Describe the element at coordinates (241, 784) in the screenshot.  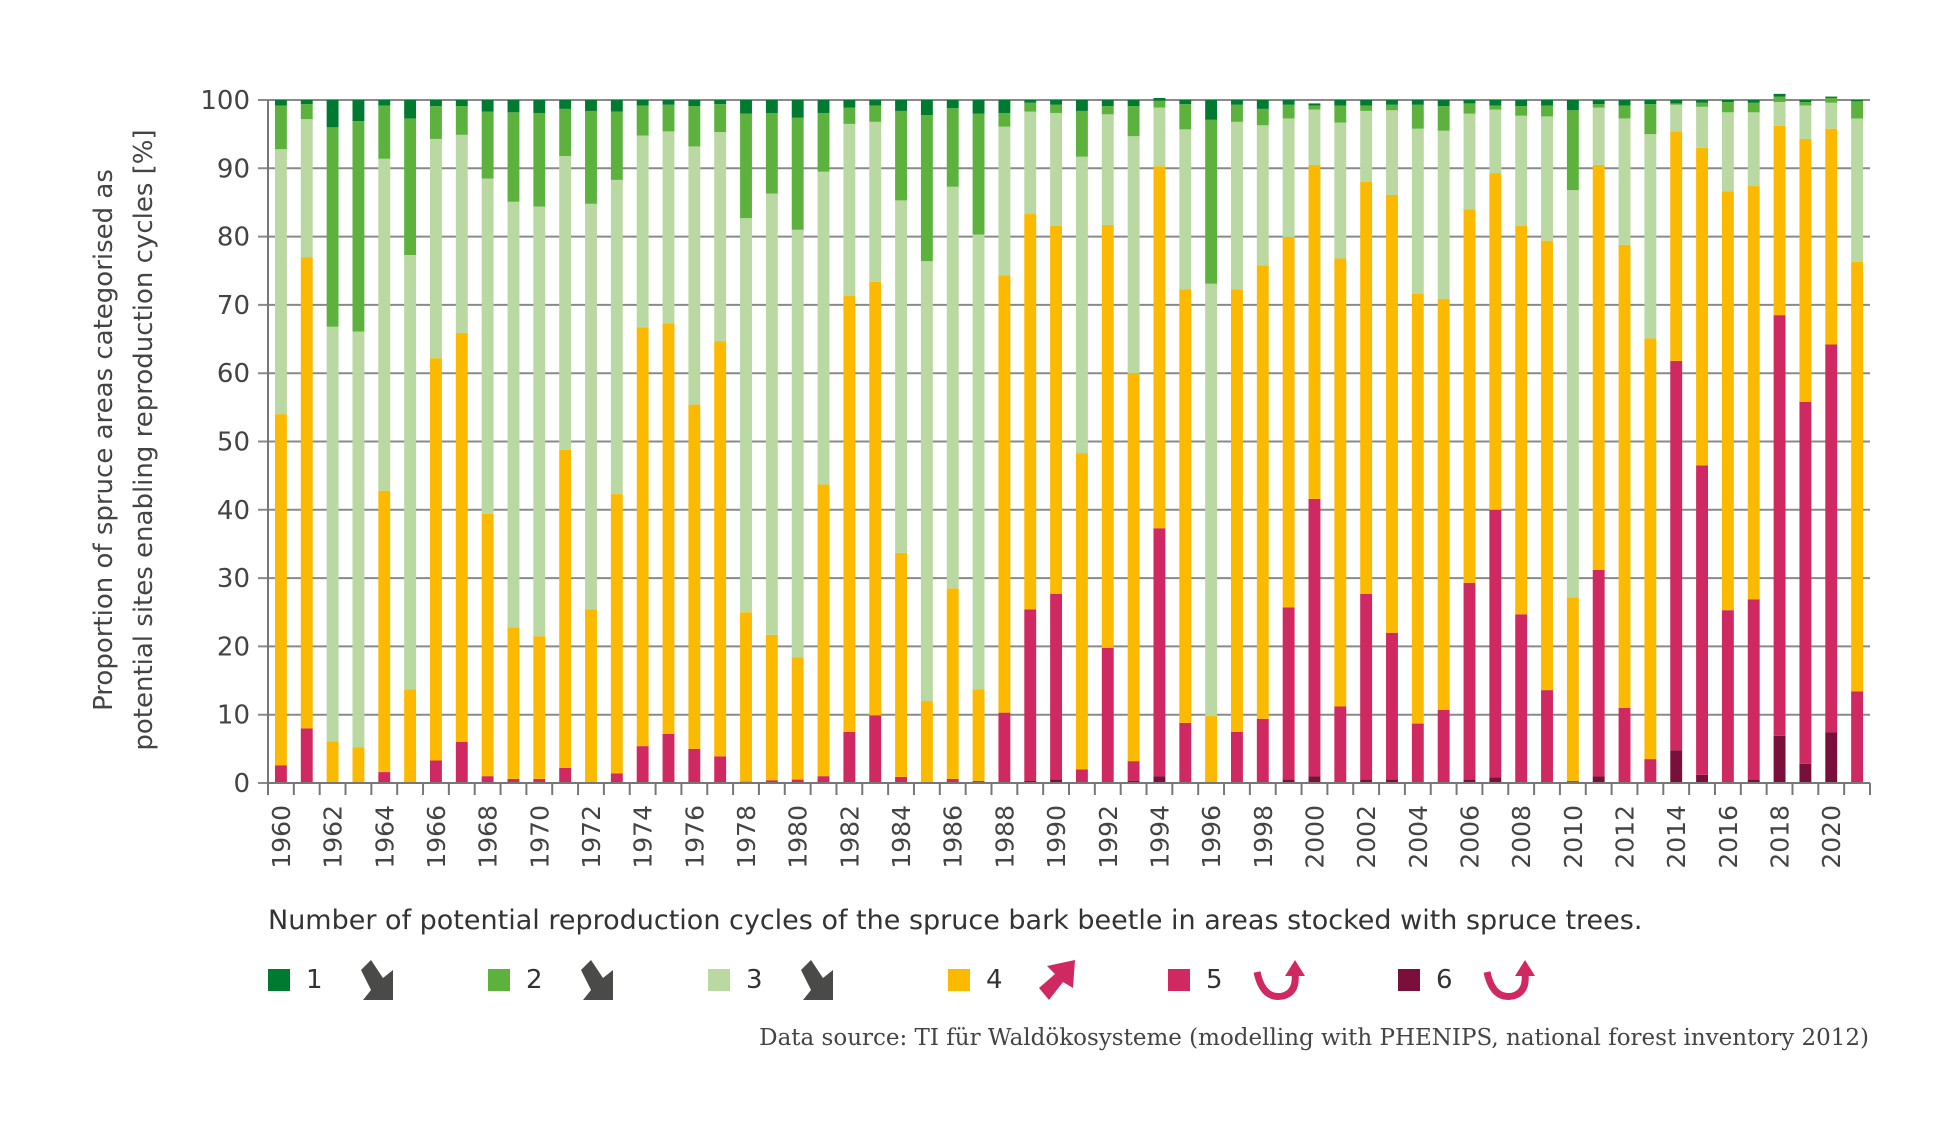
I see `y-tick-label: 0` at that location.